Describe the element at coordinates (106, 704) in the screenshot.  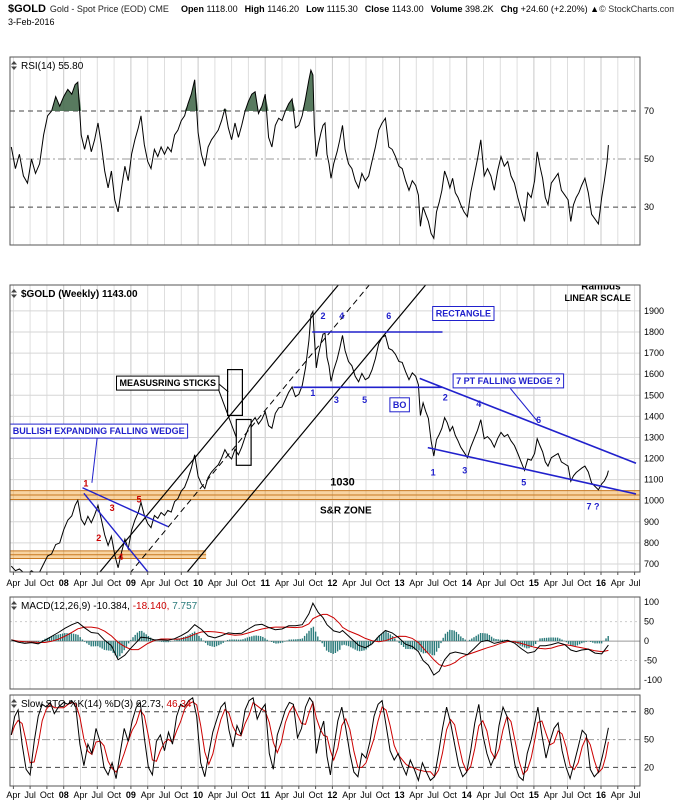
I see `panel-title-sto: Slow STO %K(14) %D(3) 62.73, 46.34` at that location.